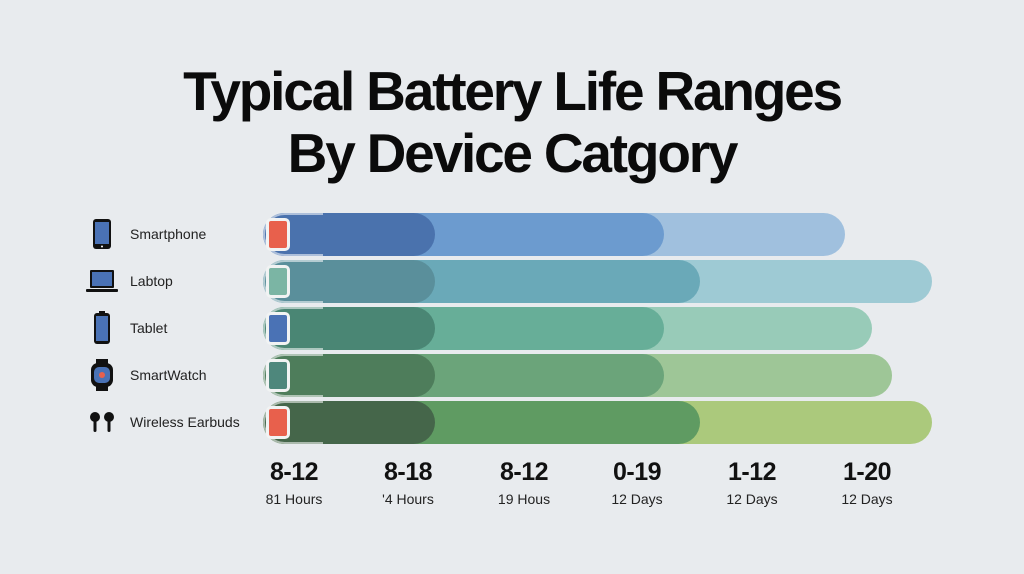 Image resolution: width=1024 pixels, height=574 pixels. What do you see at coordinates (102, 234) in the screenshot?
I see `smartphone-icon` at bounding box center [102, 234].